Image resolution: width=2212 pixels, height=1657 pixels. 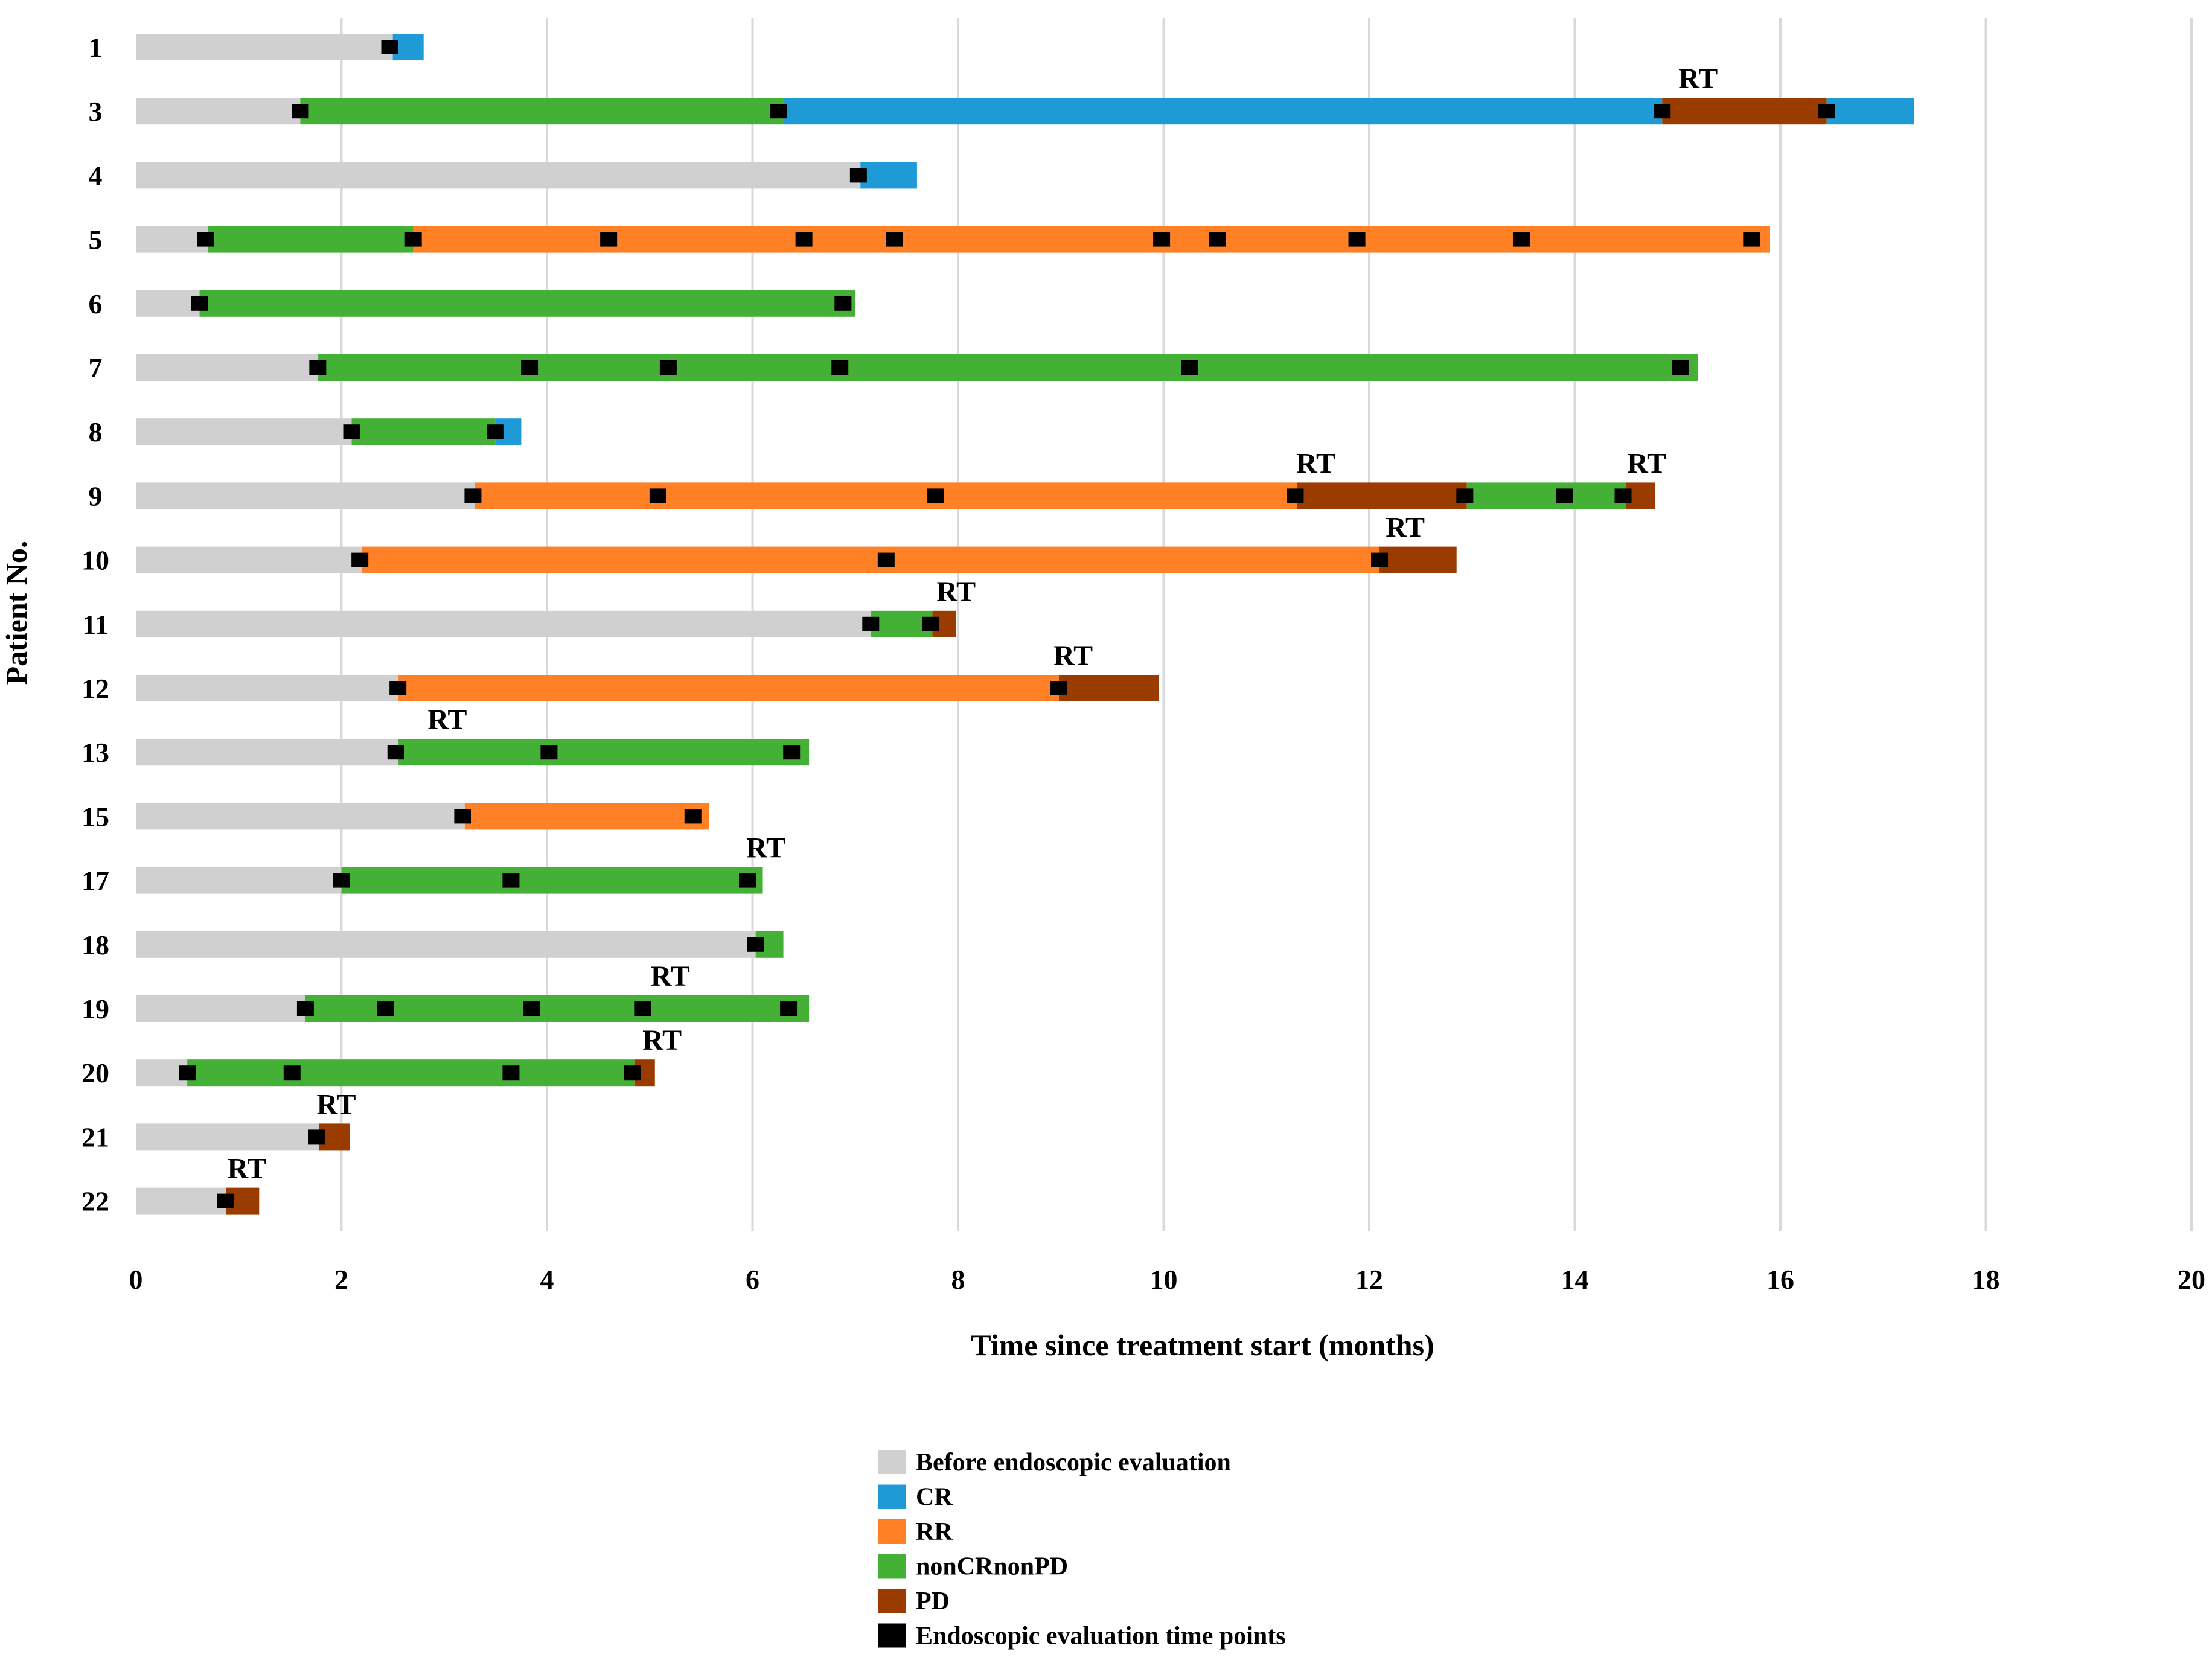 What do you see at coordinates (1167, 1279) in the screenshot?
I see `x-axis-ticks: 0 2 4 6 8 10 12 14 16 18 20` at bounding box center [1167, 1279].